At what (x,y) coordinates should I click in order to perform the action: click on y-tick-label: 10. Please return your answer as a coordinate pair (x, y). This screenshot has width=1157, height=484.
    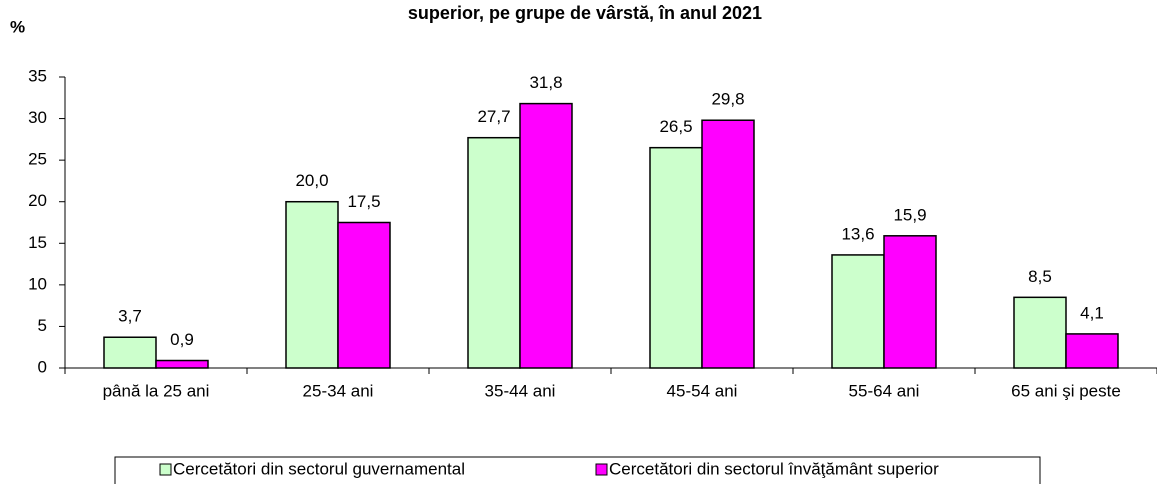
    Looking at the image, I should click on (37, 283).